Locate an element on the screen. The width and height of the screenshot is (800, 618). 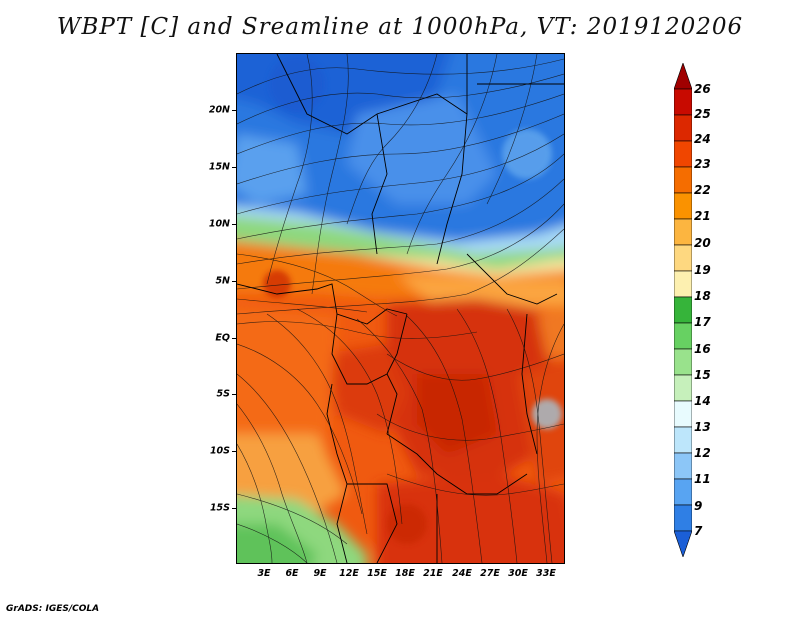
colorbar-segments is located at coordinates (683, 310).